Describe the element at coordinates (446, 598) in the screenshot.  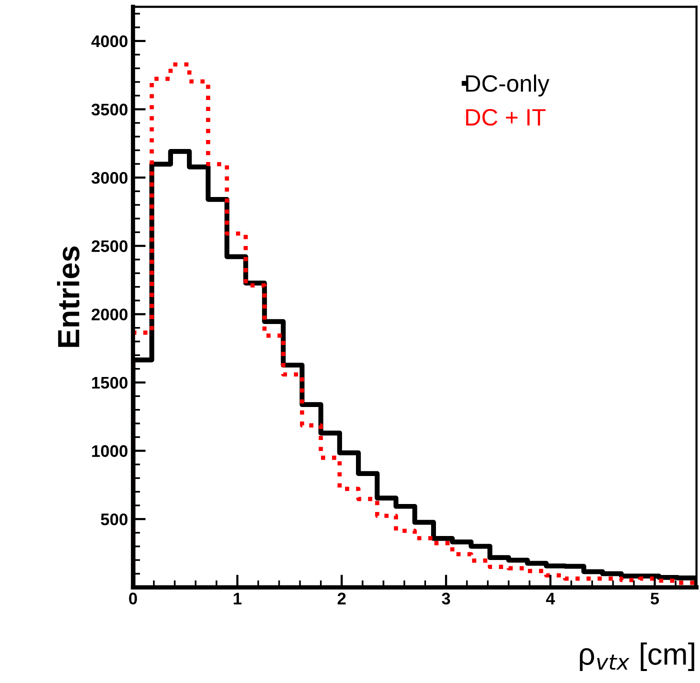
I see `x-tick-label: 3` at that location.